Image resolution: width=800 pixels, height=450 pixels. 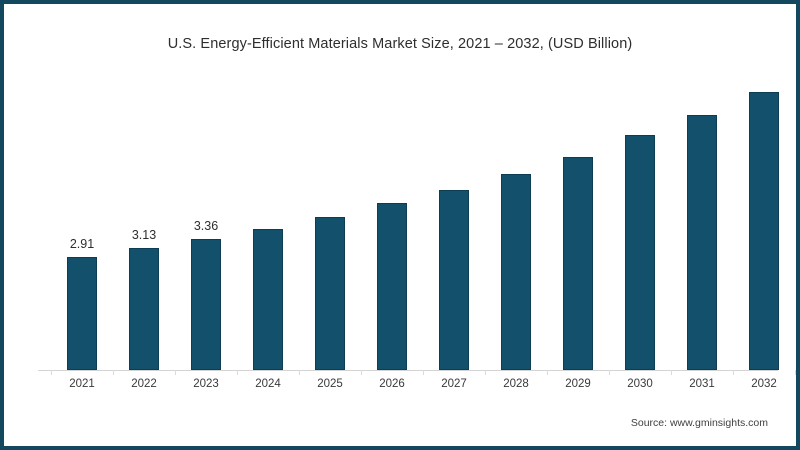 I want to click on x-axis-tick-label: 2024, so click(x=268, y=384).